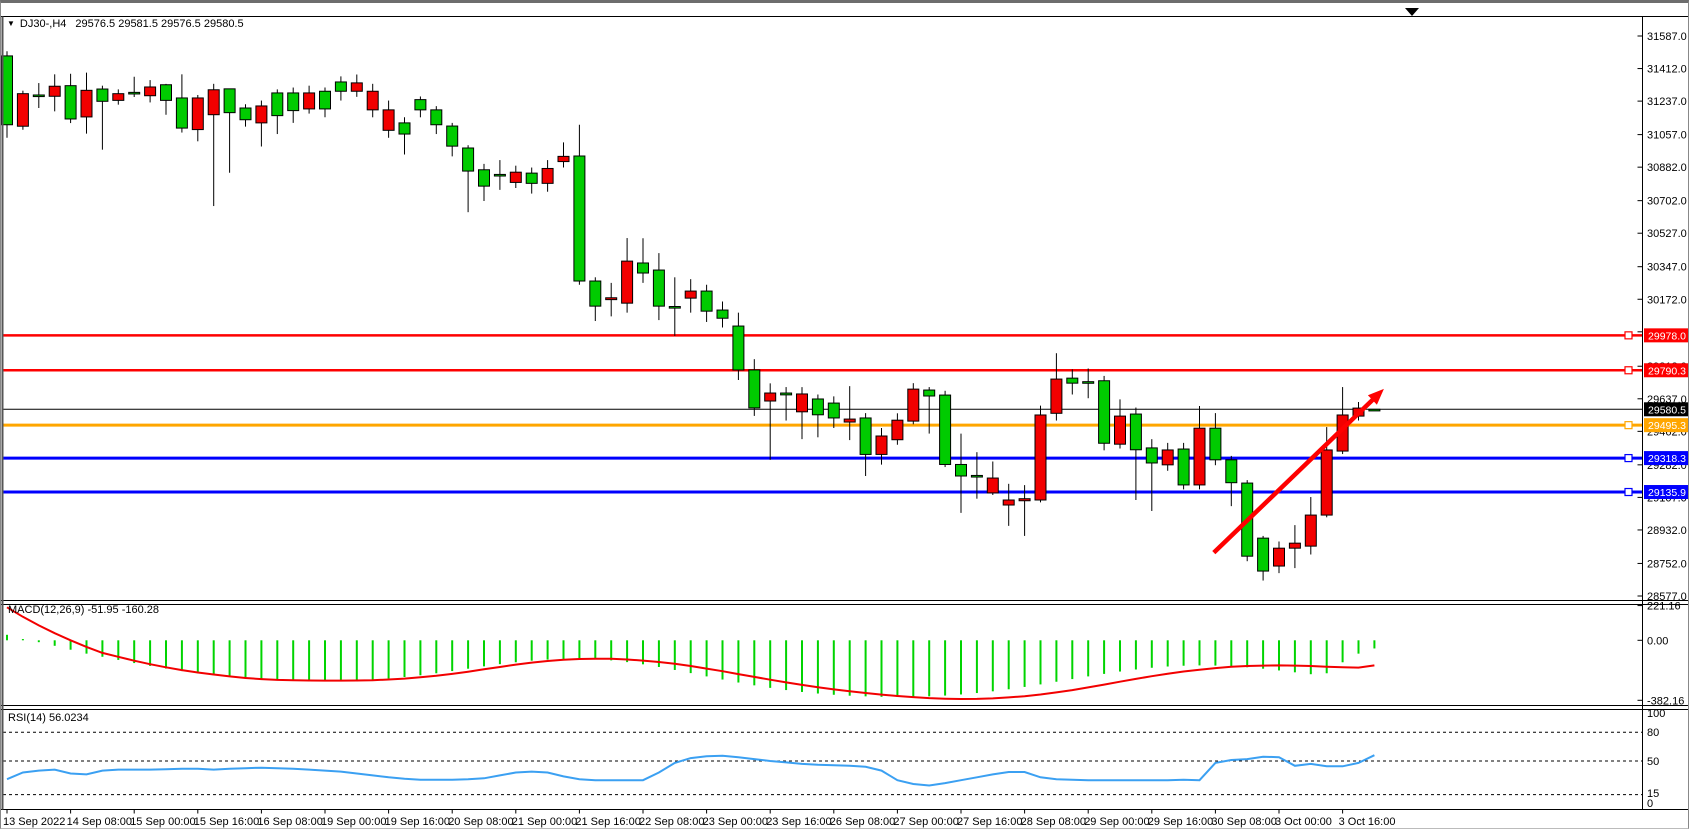  I want to click on rsi-line, so click(690, 770).